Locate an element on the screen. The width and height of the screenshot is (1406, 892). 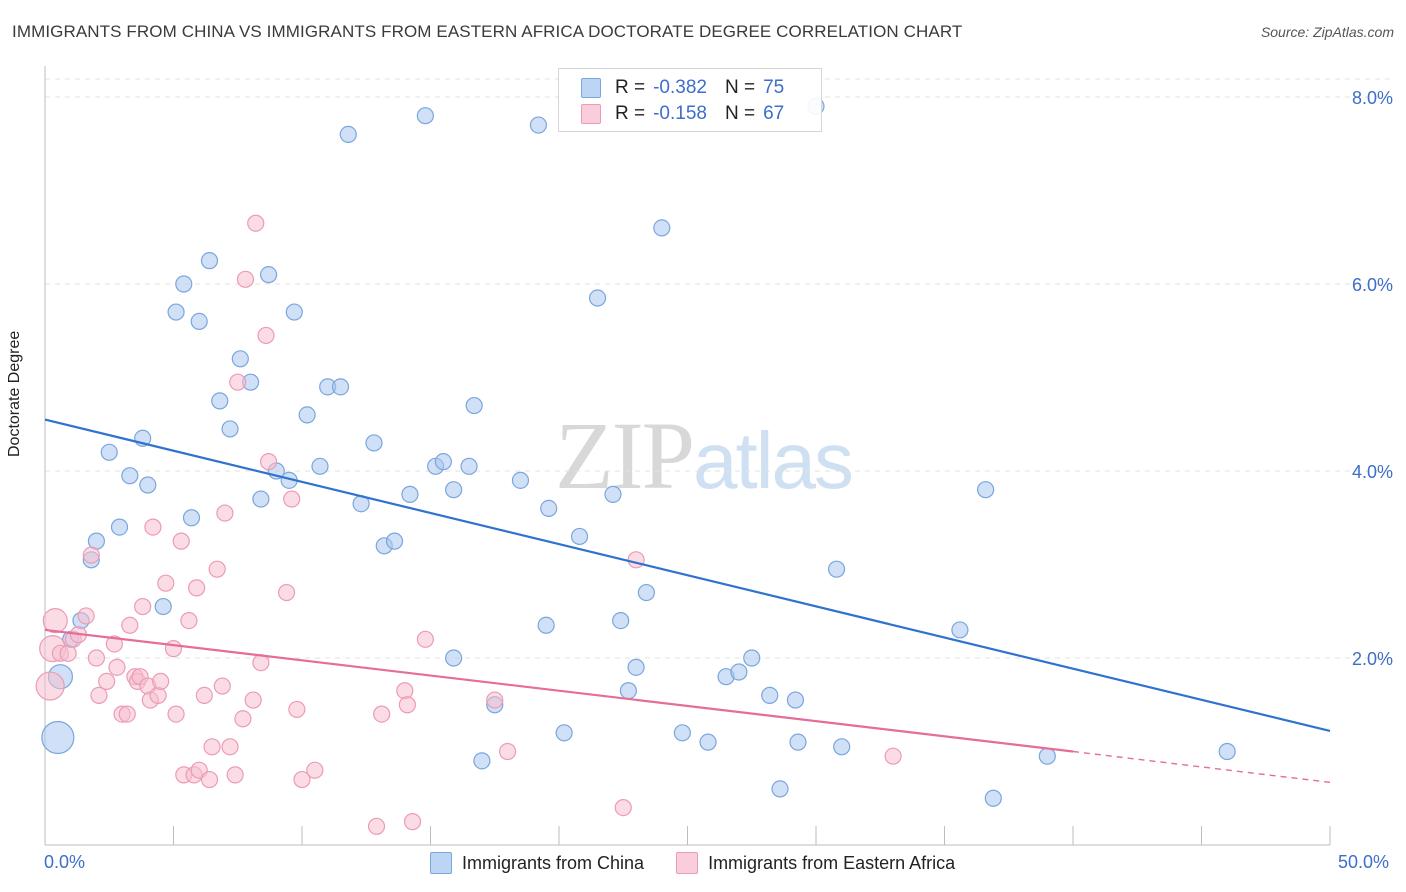
legend-r-value: -0.382 is located at coordinates (680, 87).